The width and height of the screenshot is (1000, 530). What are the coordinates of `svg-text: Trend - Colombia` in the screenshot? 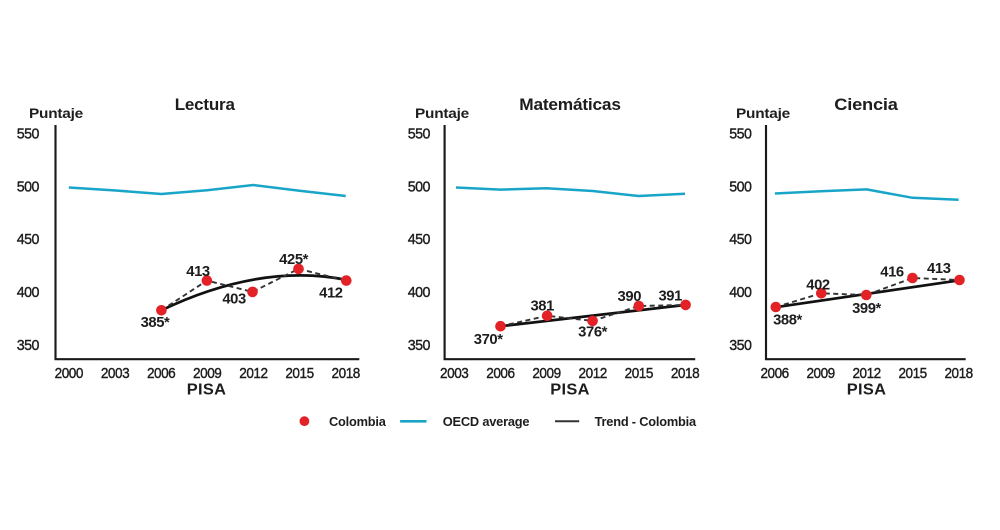 It's located at (646, 421).